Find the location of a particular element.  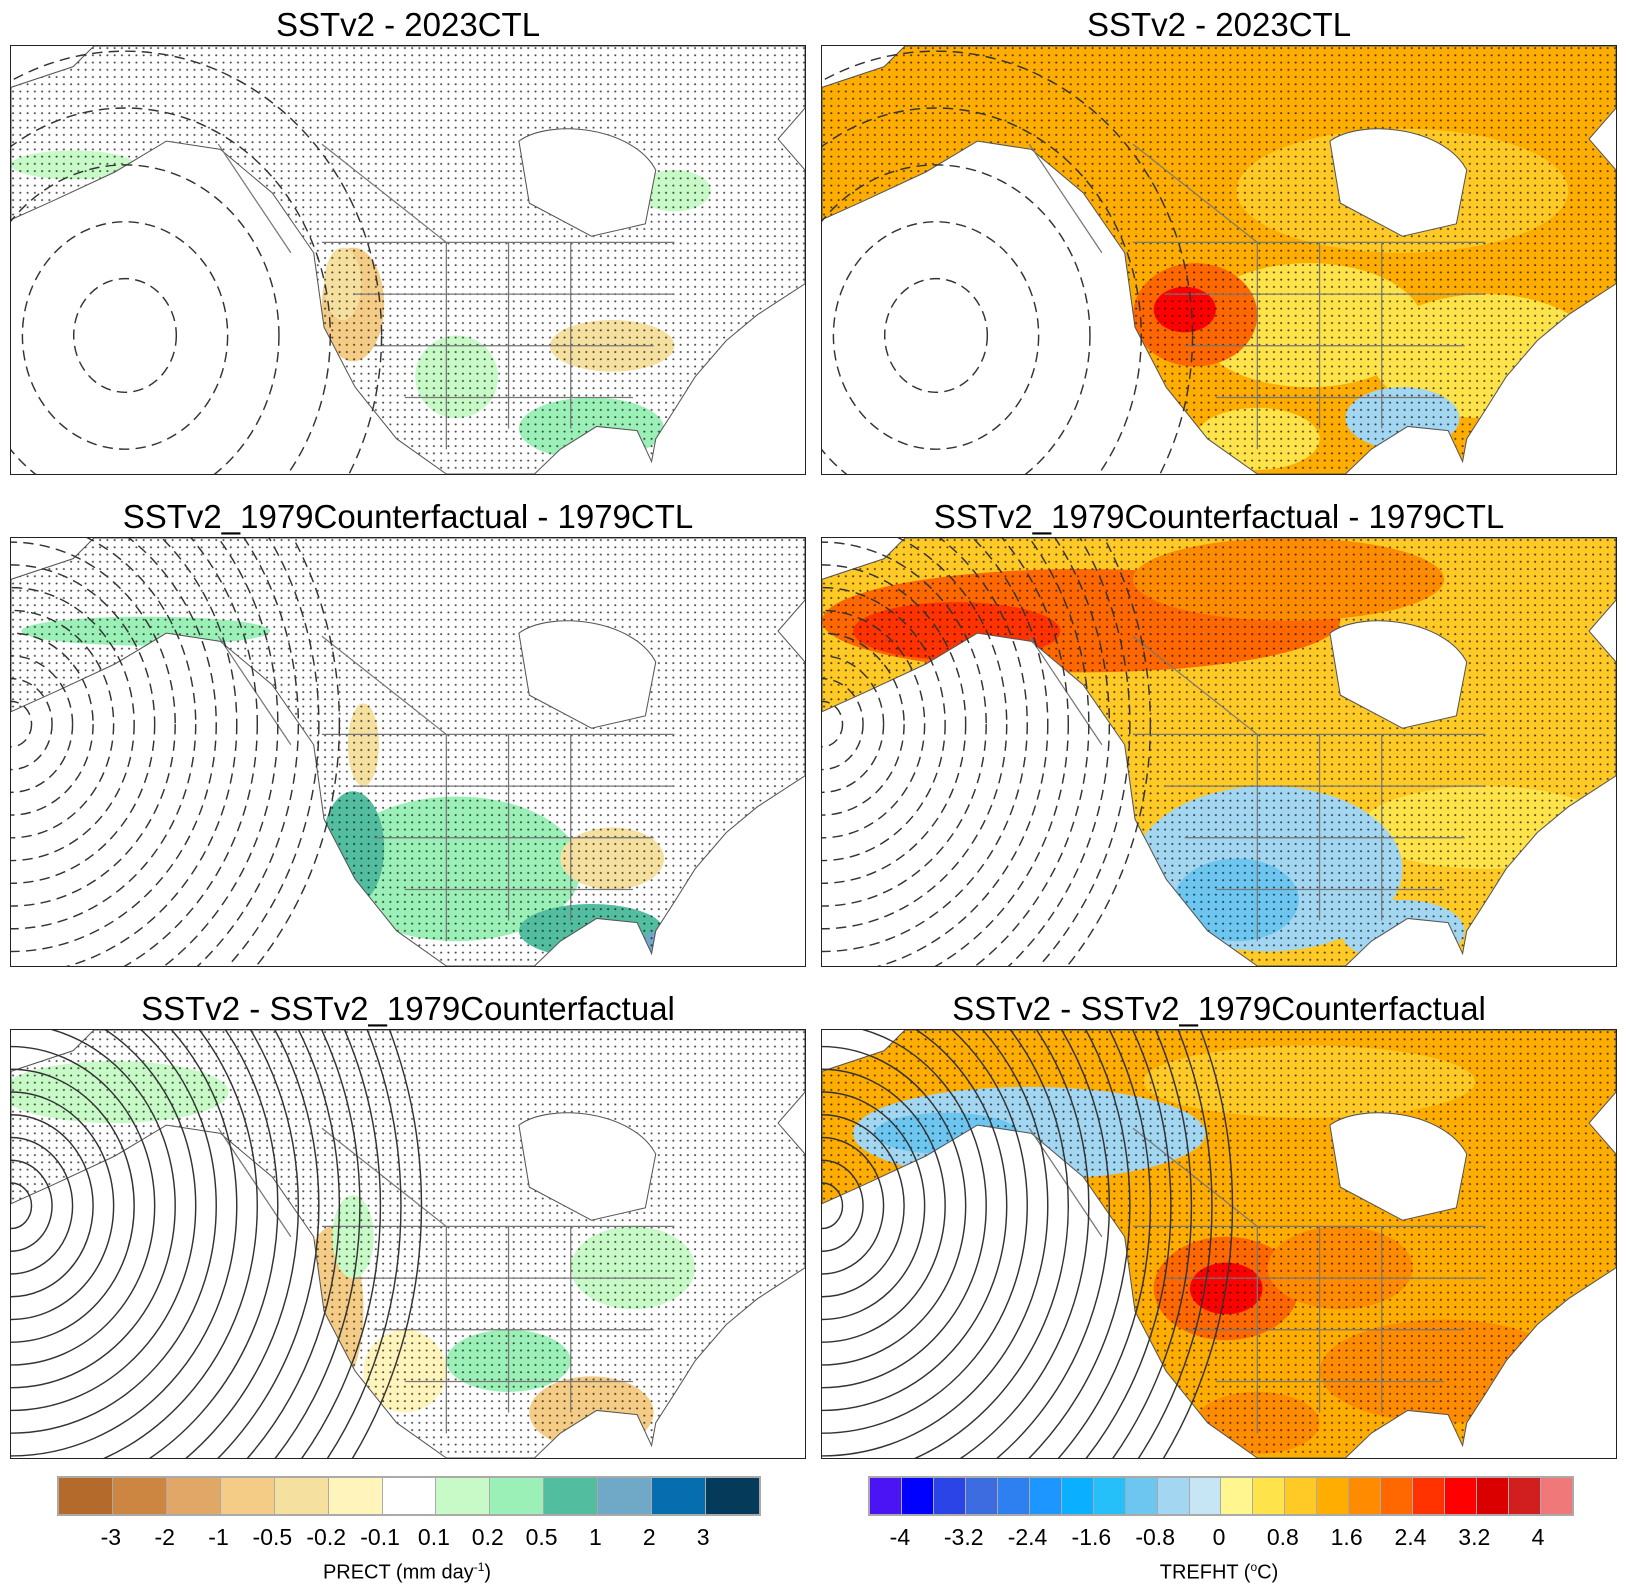

map-temp-2023 is located at coordinates (1219, 260).